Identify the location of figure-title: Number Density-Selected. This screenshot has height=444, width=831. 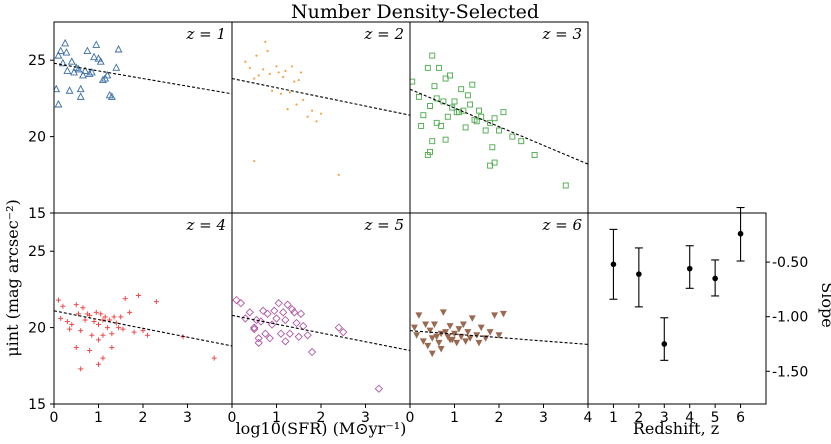
(415, 12).